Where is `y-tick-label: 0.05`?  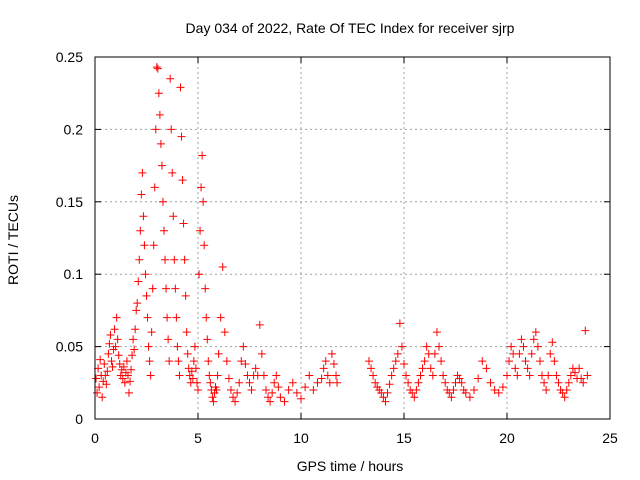
y-tick-label: 0.05 is located at coordinates (69, 347).